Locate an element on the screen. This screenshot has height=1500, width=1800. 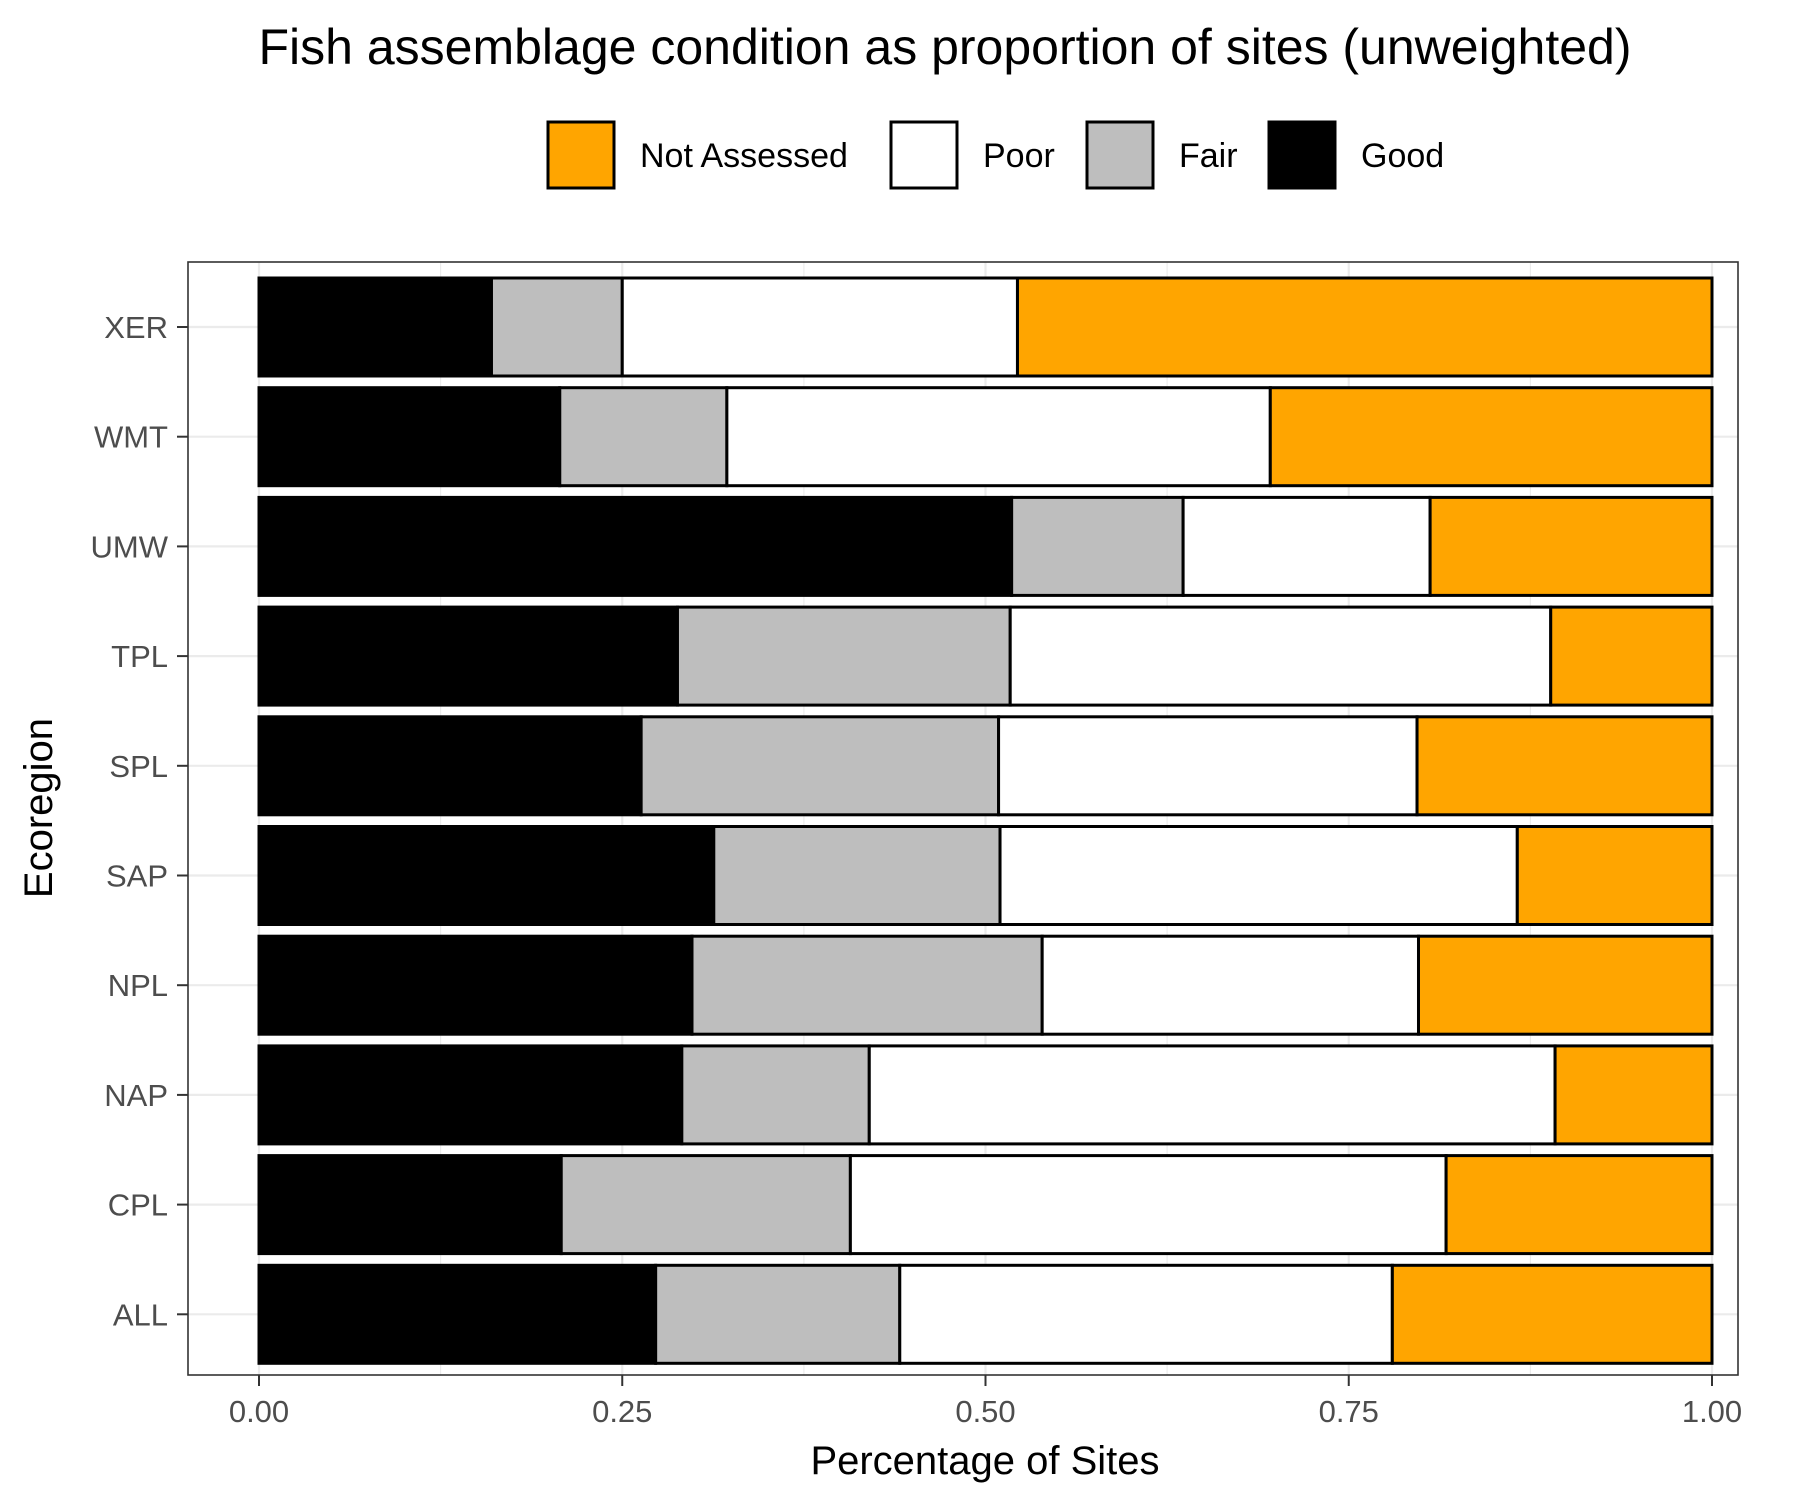
bar-segment-npl-fair is located at coordinates (867, 985).